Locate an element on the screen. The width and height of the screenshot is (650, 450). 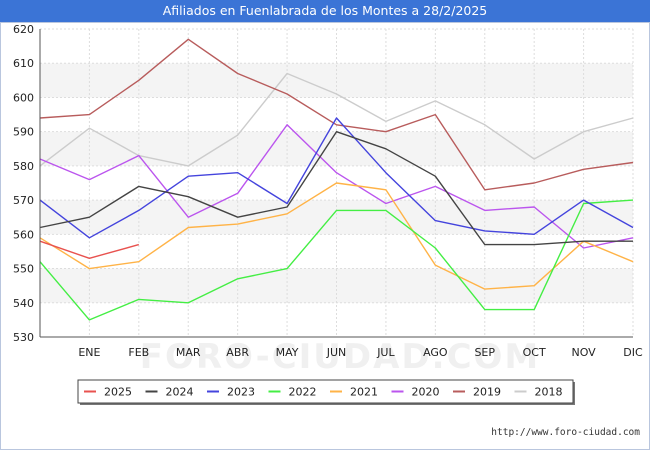
legend-item-2023: 2023 is located at coordinates (231, 392).